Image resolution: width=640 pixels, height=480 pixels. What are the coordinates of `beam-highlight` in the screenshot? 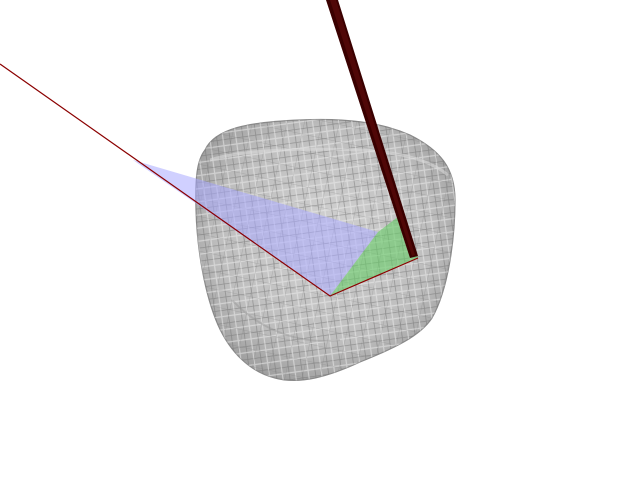 It's located at (372, 128).